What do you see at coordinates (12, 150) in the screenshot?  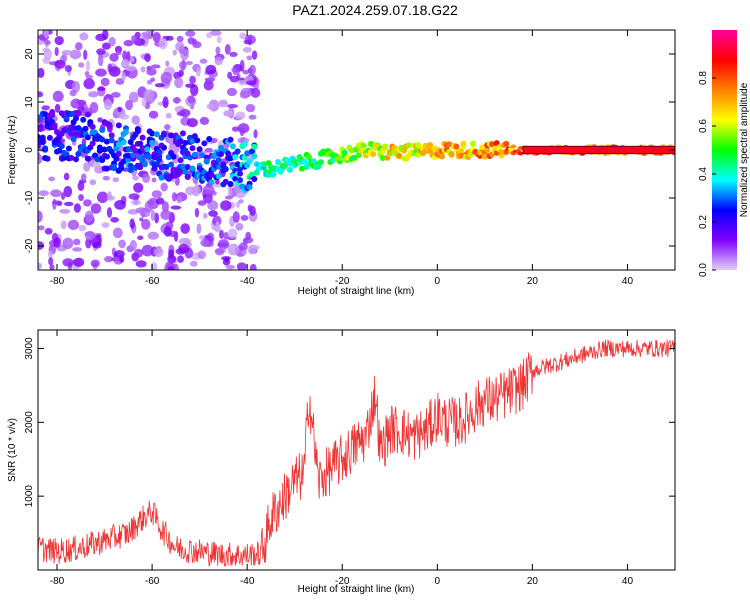 I see `spectrogram-y-label: Frequency (Hz)` at bounding box center [12, 150].